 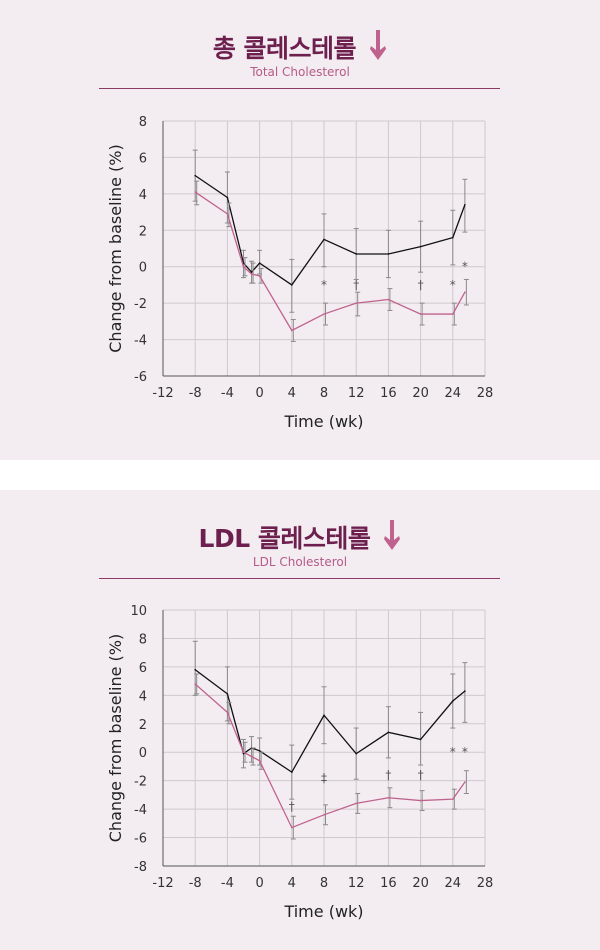 I want to click on chart-title: LDL 콜레스테롤, so click(x=284, y=538).